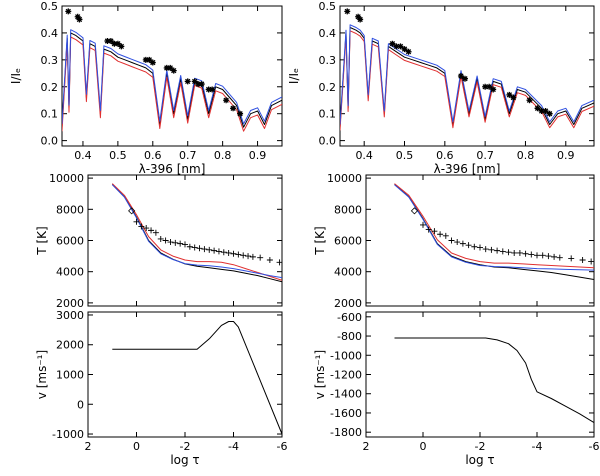  What do you see at coordinates (445, 155) in the screenshot?
I see `x-tick-label: 0.6` at bounding box center [445, 155].